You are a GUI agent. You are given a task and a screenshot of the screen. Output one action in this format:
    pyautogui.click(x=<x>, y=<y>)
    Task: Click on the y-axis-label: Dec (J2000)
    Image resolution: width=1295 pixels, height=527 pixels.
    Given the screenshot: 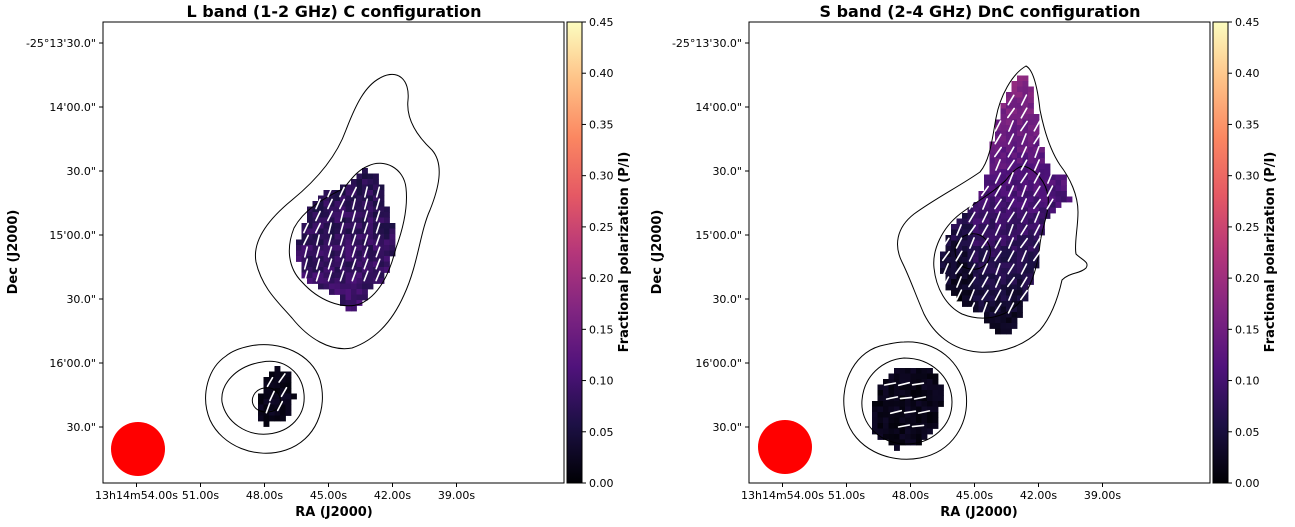 What is the action you would take?
    pyautogui.click(x=657, y=252)
    